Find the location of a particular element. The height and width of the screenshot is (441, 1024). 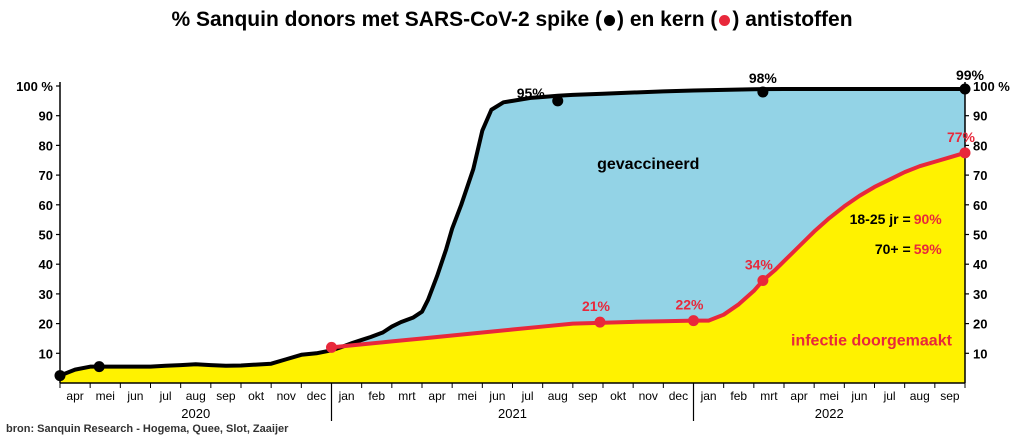

y-tick-label-left: 80 is located at coordinates (46, 145).